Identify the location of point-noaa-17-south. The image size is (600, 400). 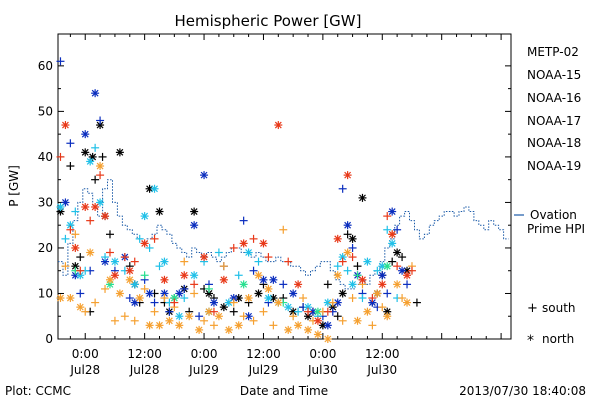
(357, 275).